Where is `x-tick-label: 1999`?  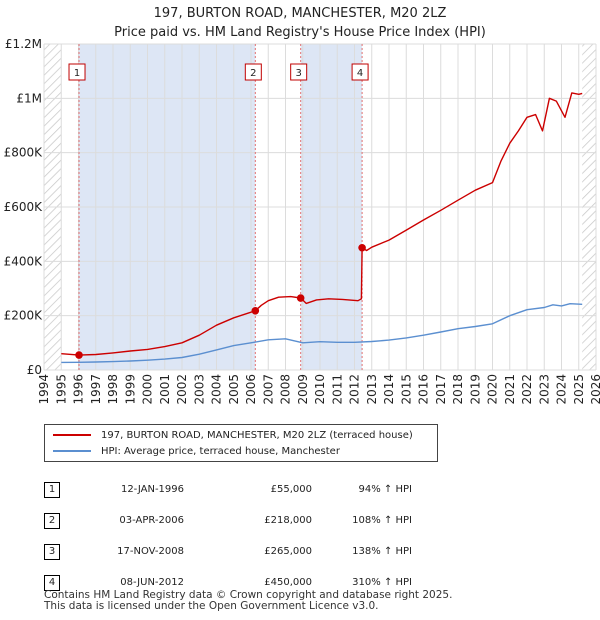 x-tick-label: 1999 is located at coordinates (130, 389).